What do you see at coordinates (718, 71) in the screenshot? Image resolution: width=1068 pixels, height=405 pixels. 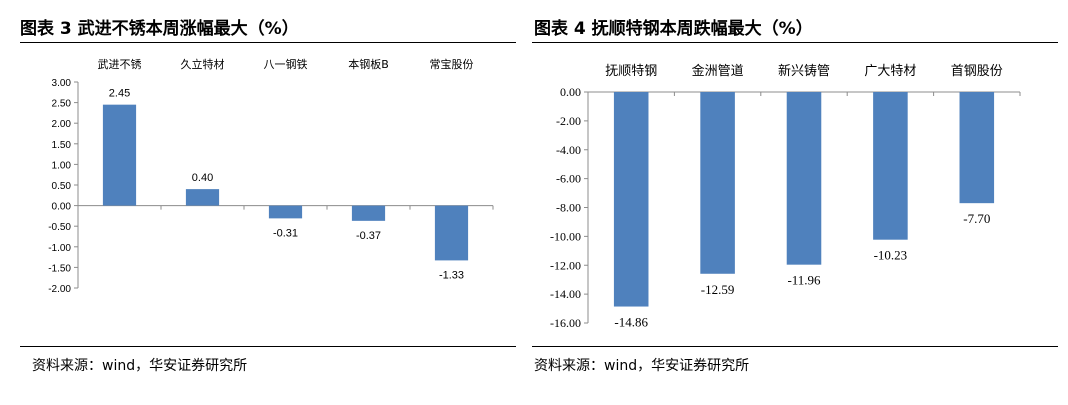 I see `category-label: 金洲管道` at bounding box center [718, 71].